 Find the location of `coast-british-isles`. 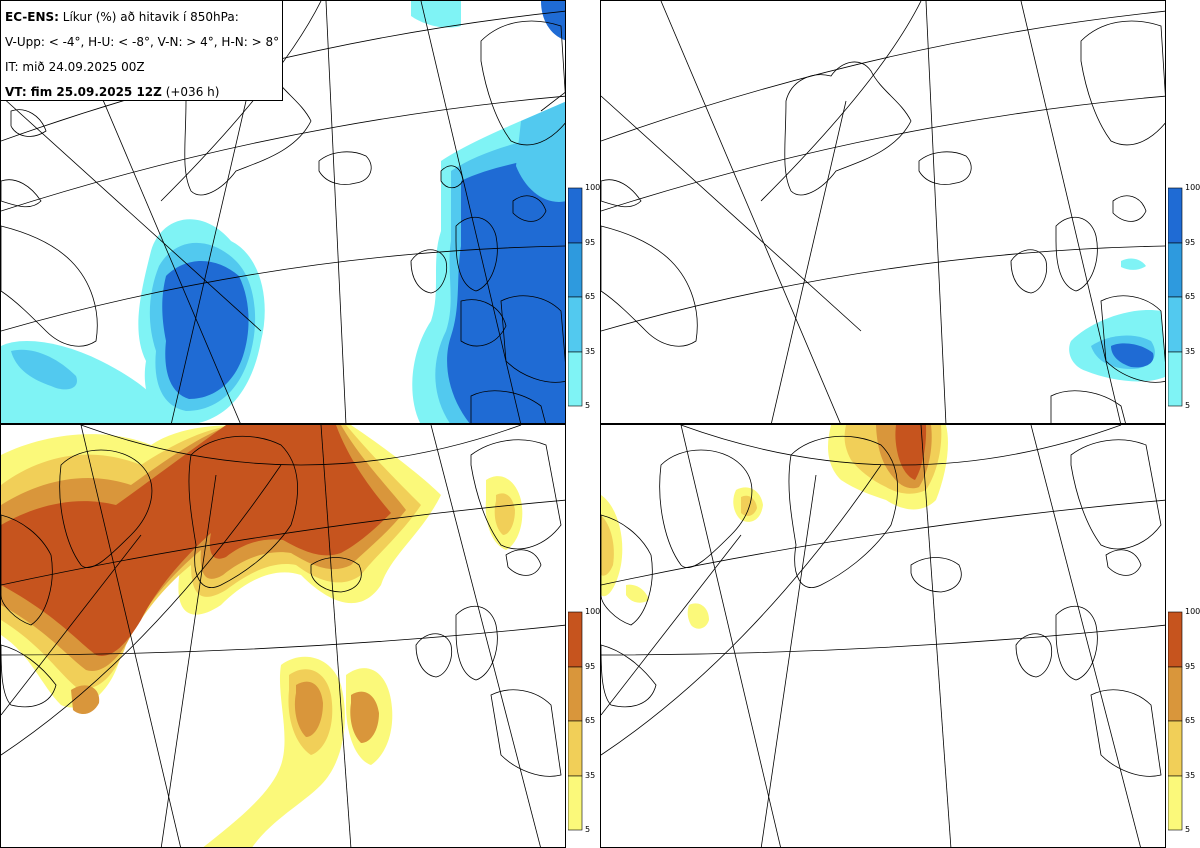

coast-british-isles is located at coordinates (429, 271).